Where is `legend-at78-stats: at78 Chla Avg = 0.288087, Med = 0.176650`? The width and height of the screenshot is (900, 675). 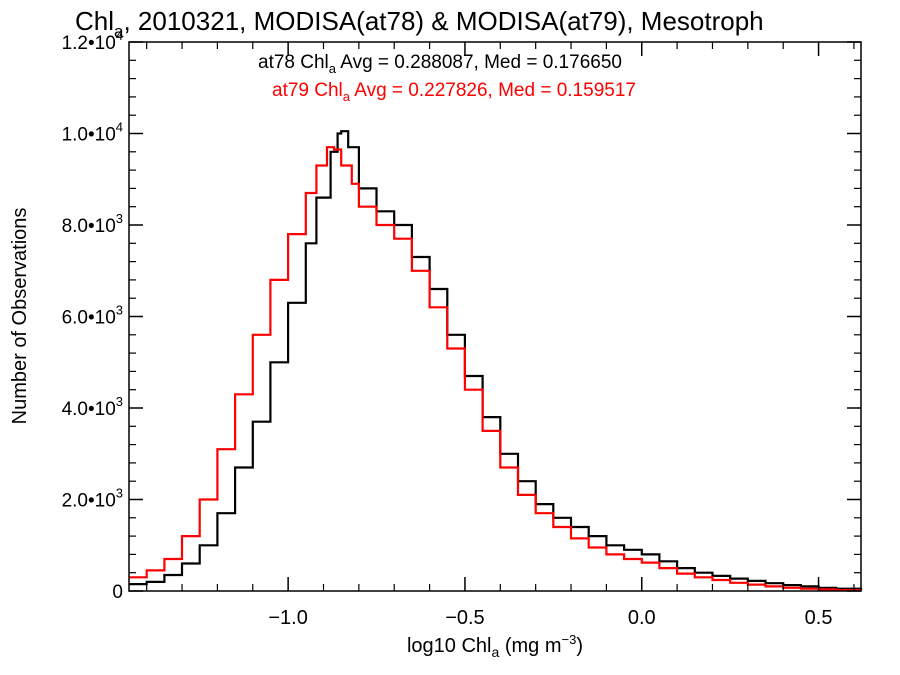 legend-at78-stats: at78 Chla Avg = 0.288087, Med = 0.176650 is located at coordinates (440, 64).